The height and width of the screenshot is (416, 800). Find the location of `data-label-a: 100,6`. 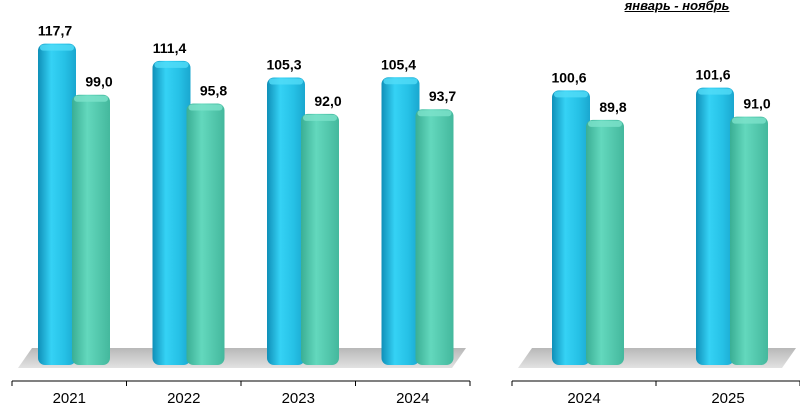

data-label-a: 100,6 is located at coordinates (568, 77).